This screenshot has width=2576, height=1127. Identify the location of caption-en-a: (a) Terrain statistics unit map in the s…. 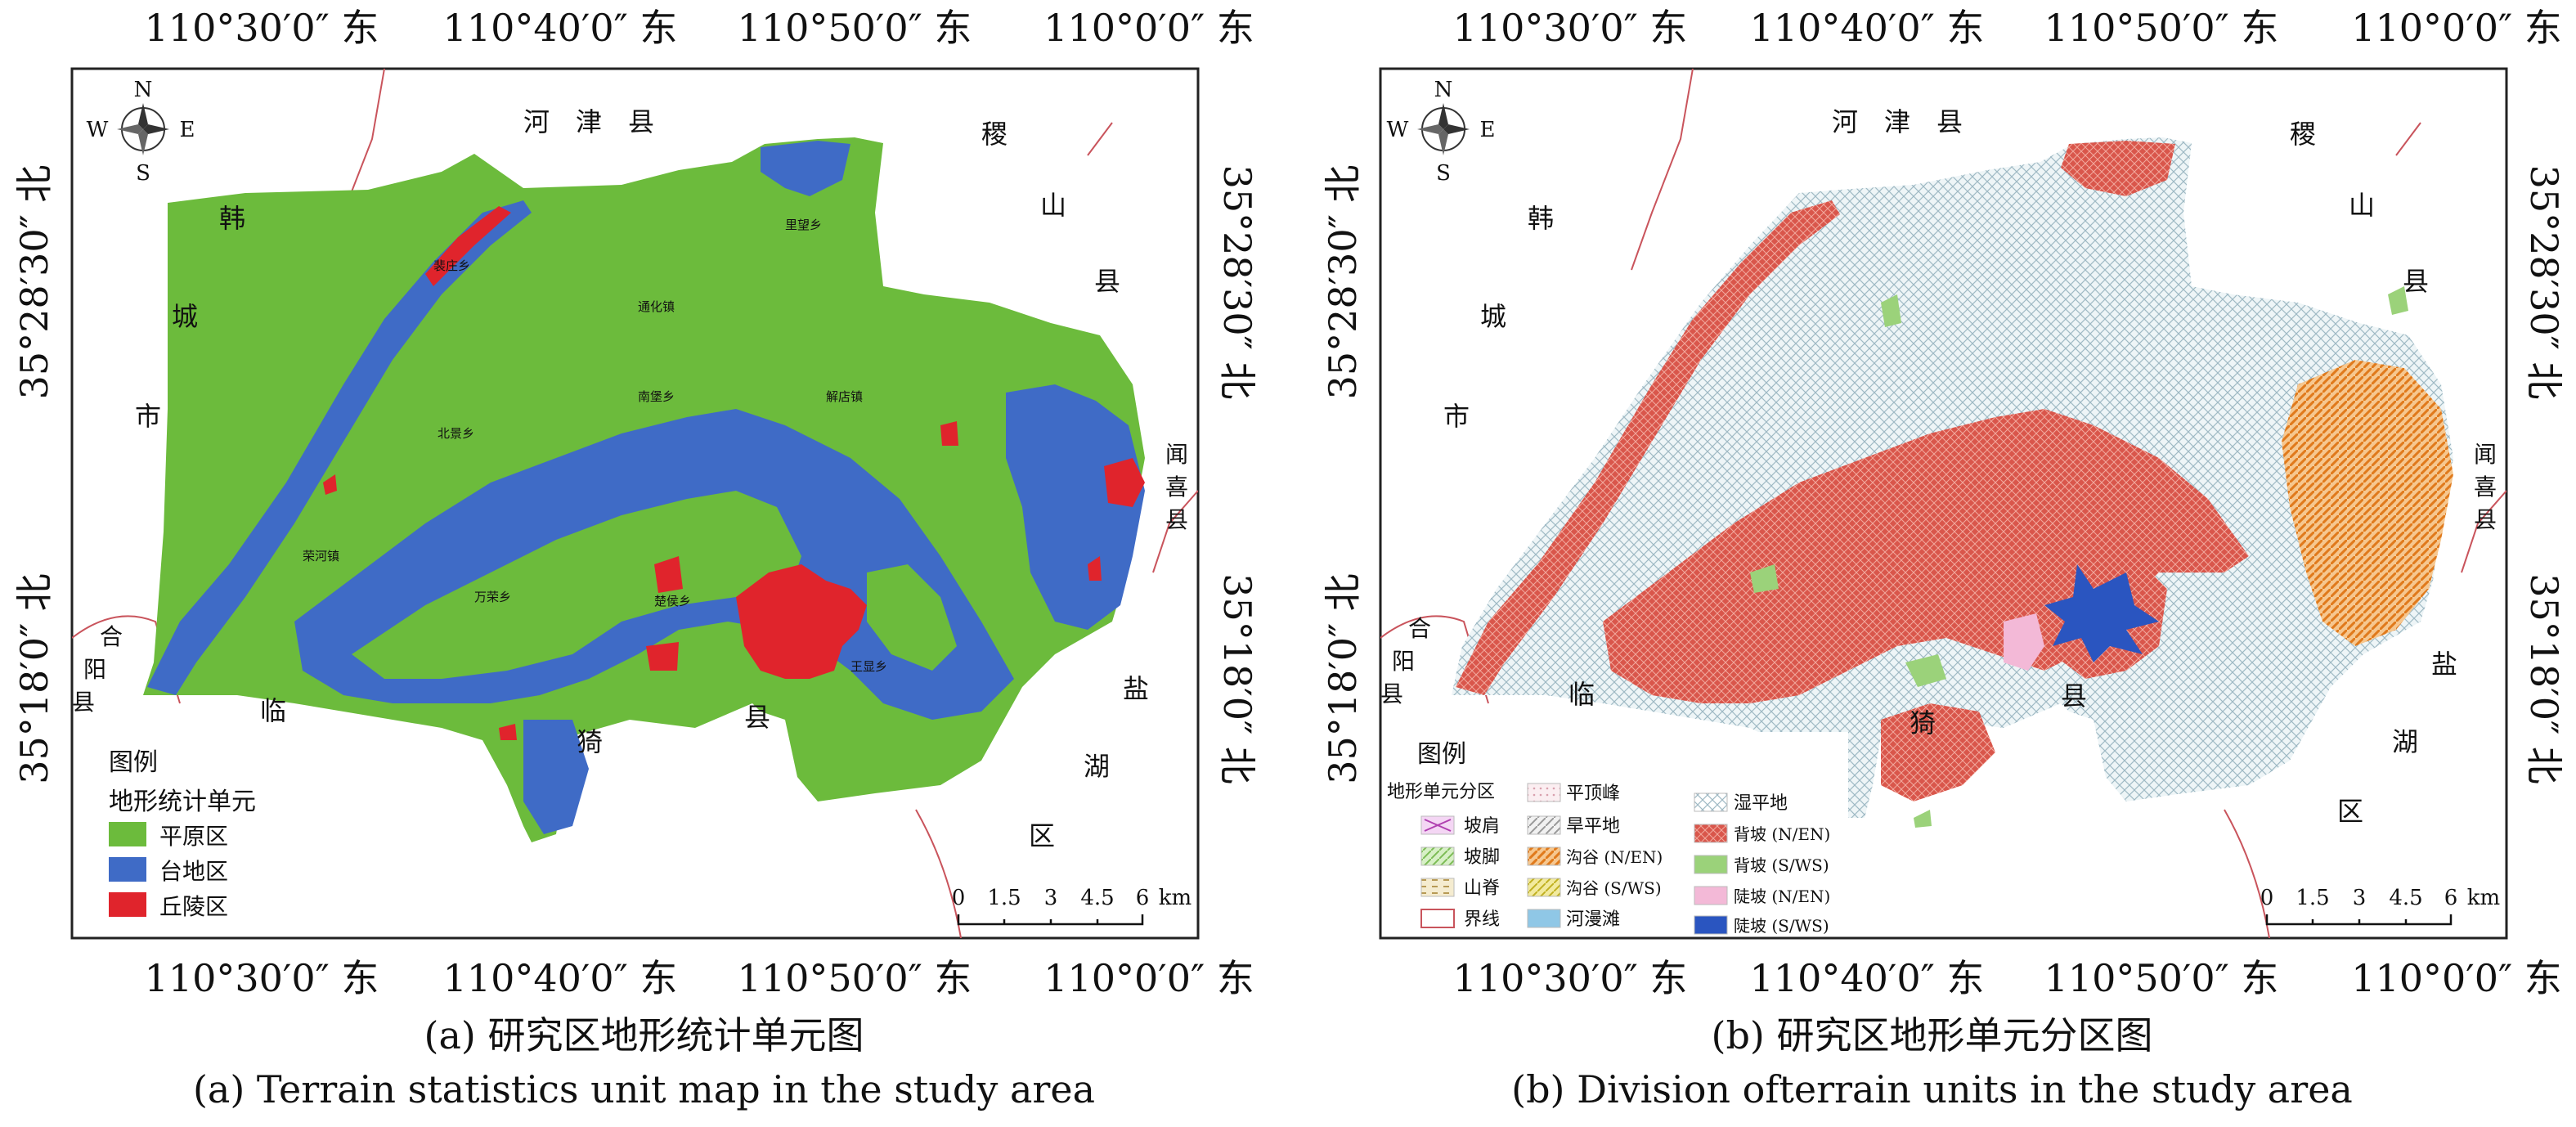
(644, 1089).